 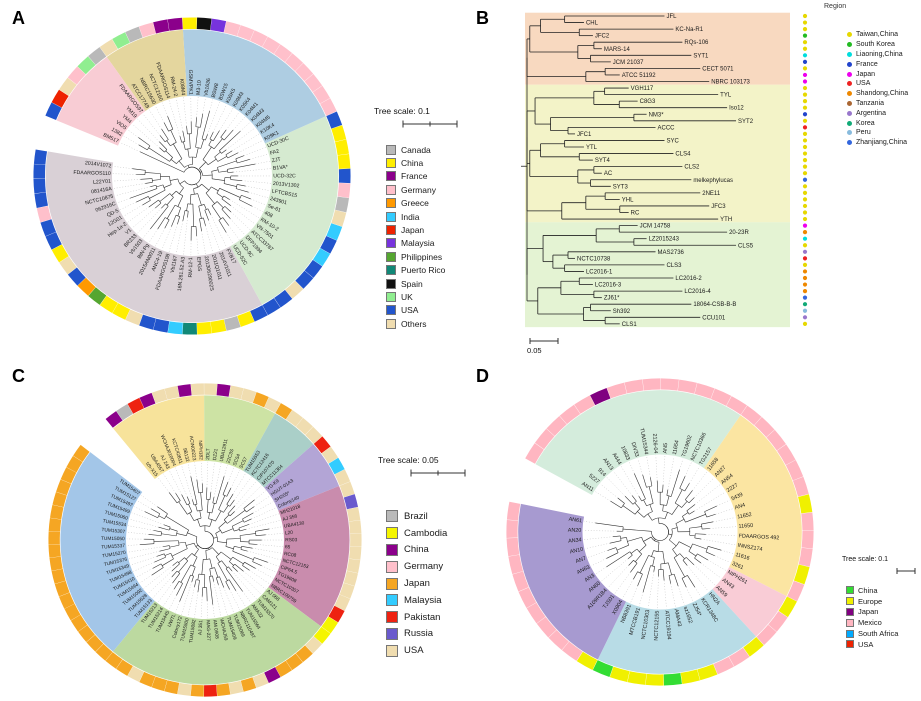 I want to click on tip-label: ATCC19194, so click(x=667, y=625).